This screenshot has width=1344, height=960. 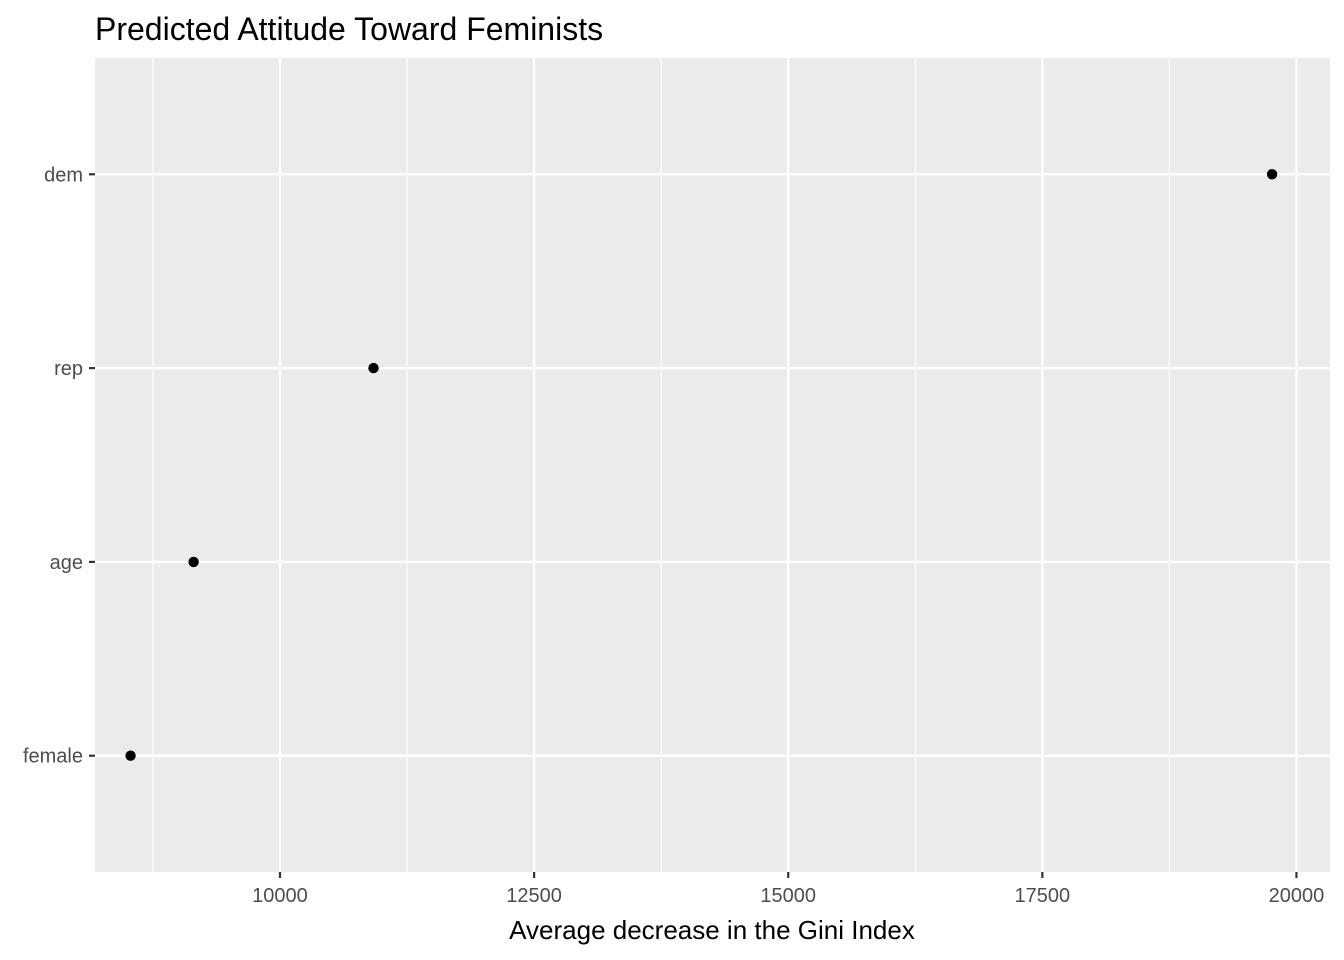 I want to click on x-axis: 10000 12500 15000 17500 20000, so click(x=788, y=889).